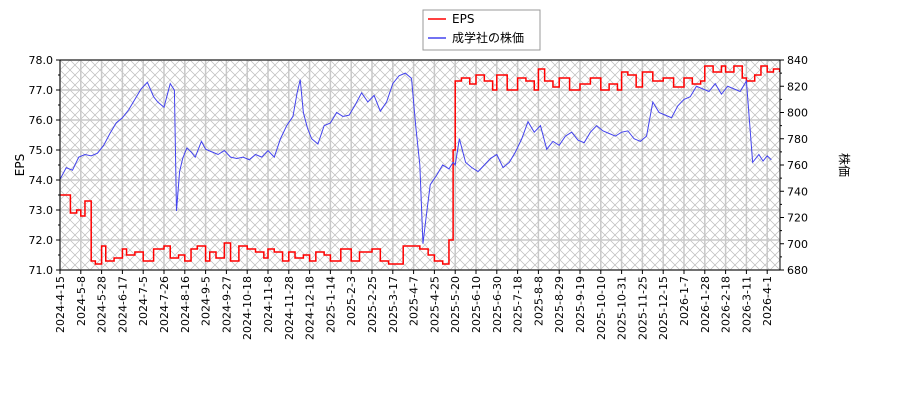  I want to click on x-tick-label: 2025-12-15, so click(663, 308).